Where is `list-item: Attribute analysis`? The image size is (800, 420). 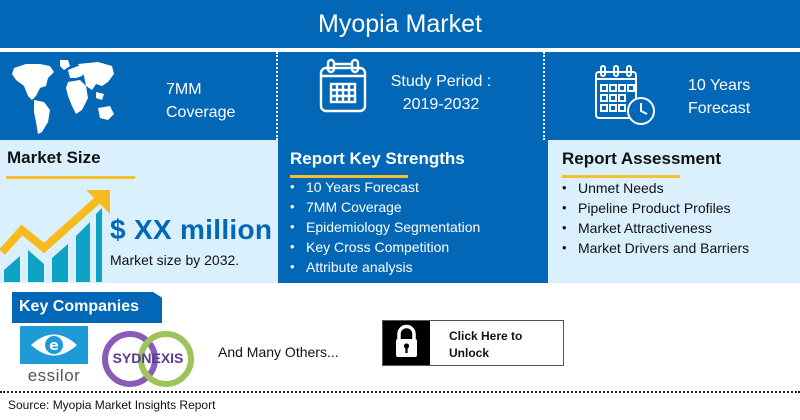 list-item: Attribute analysis is located at coordinates (383, 267).